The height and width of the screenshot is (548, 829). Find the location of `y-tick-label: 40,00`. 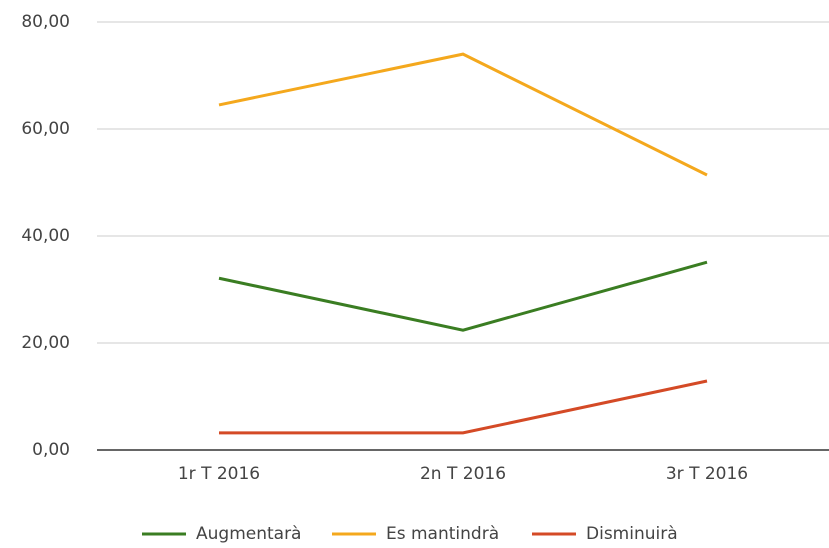

y-tick-label: 40,00 is located at coordinates (45, 236).